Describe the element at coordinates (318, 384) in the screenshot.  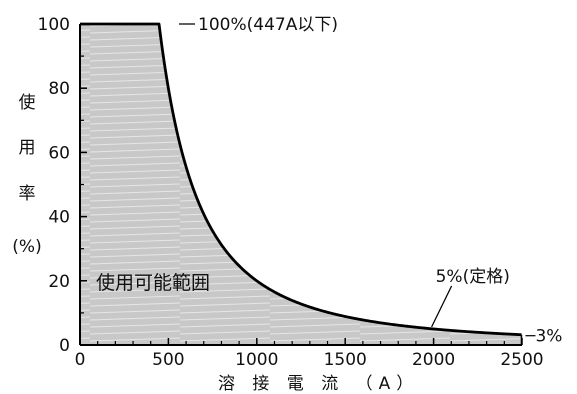
I see `x-axis-title: 溶 接 電 流 （A）` at that location.